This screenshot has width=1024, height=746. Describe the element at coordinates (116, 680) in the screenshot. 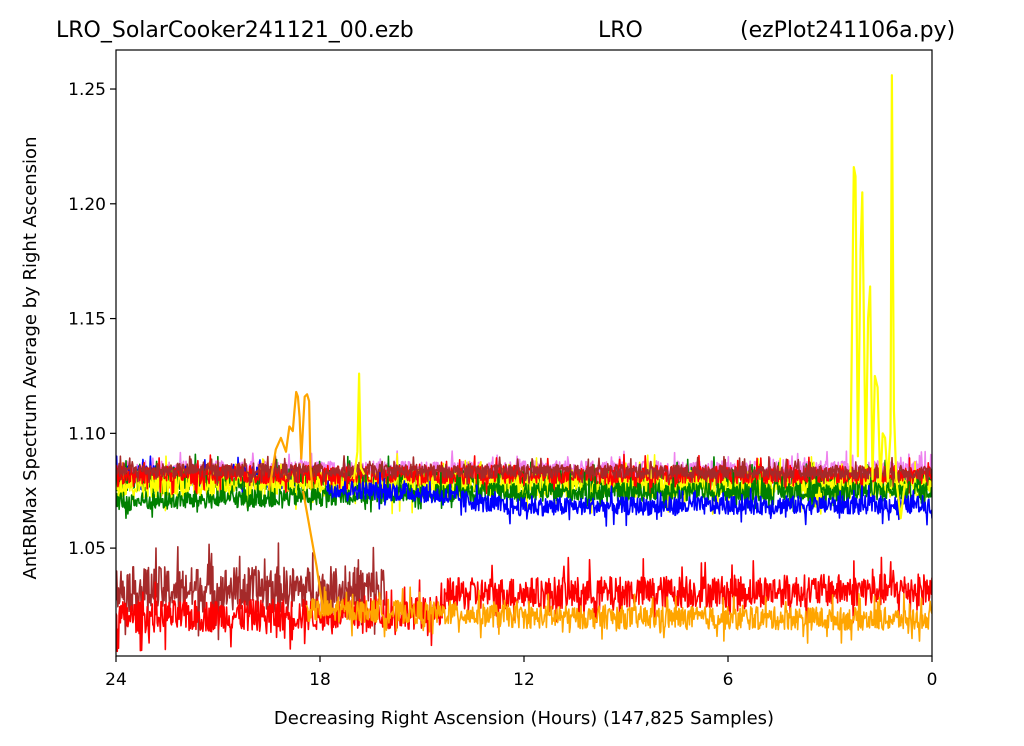

I see `x-tick-label: 24` at that location.